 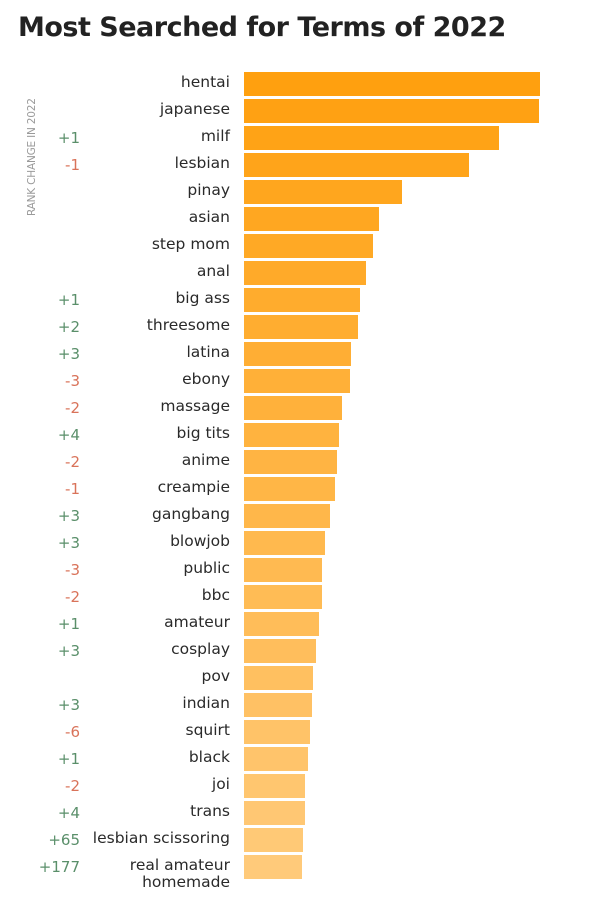 I want to click on bar-row: asian, so click(x=303, y=220).